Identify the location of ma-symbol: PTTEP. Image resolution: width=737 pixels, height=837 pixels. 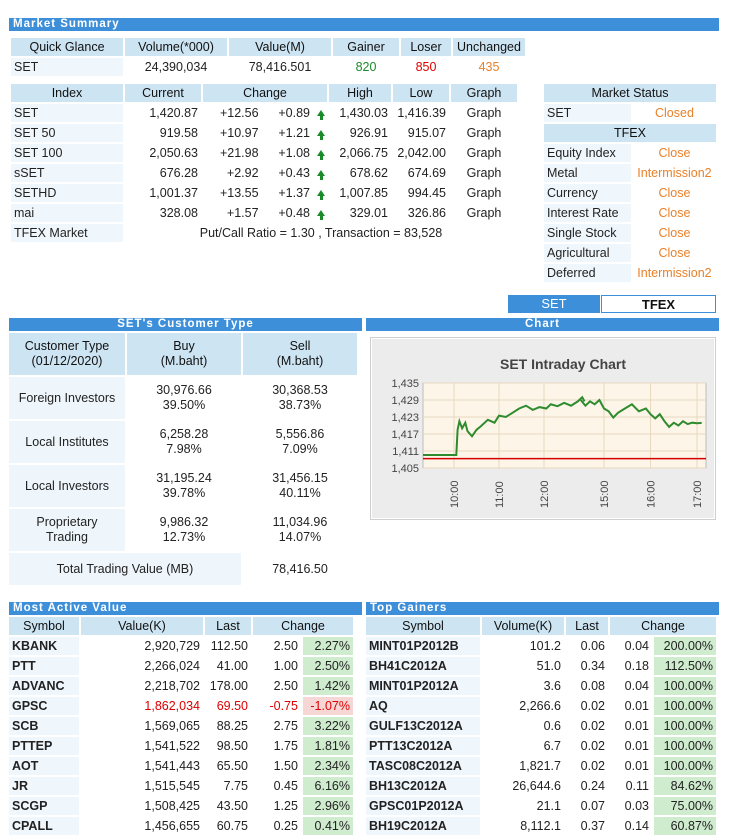
(44, 746).